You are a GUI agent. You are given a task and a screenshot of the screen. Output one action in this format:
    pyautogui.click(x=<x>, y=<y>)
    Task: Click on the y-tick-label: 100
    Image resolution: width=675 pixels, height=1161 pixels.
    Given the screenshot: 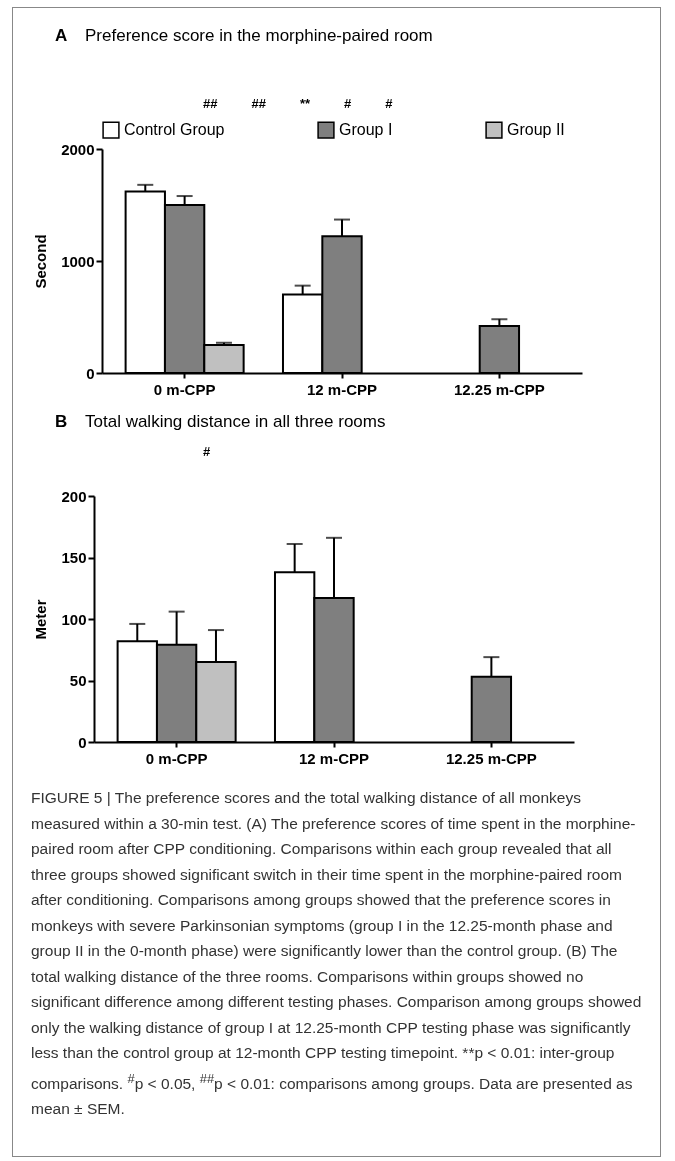 What is the action you would take?
    pyautogui.click(x=74, y=619)
    